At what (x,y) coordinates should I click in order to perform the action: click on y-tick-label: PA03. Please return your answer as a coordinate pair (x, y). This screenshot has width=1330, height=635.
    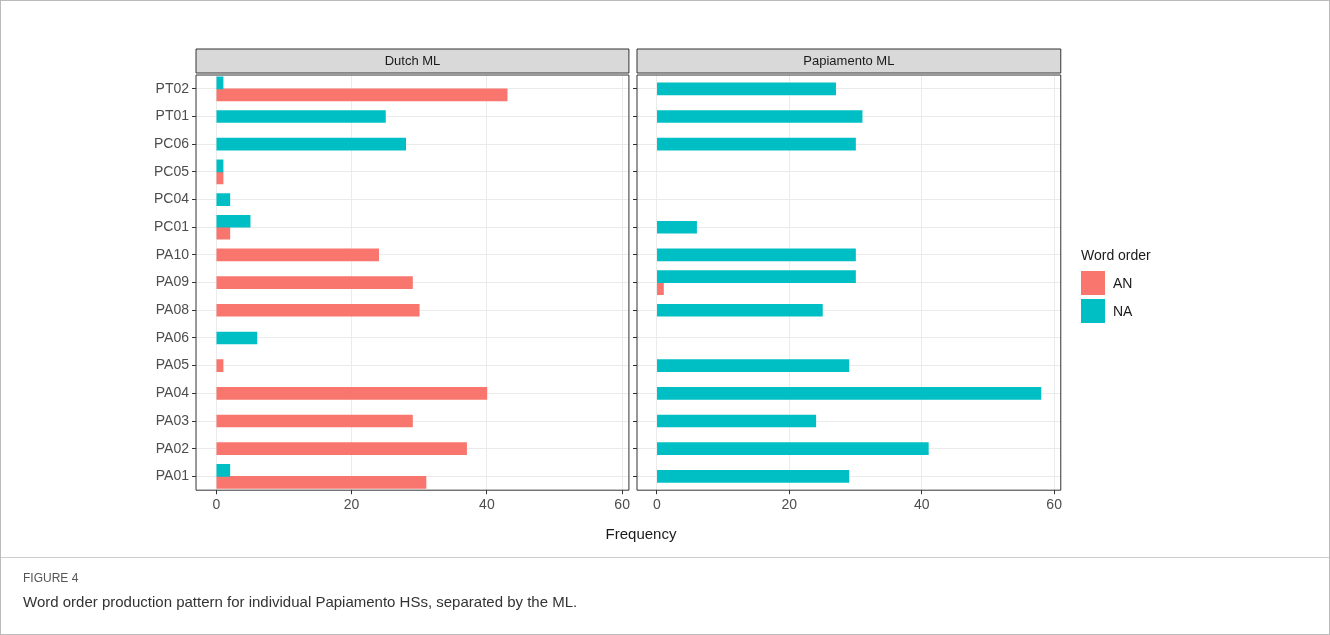
    Looking at the image, I should click on (172, 419).